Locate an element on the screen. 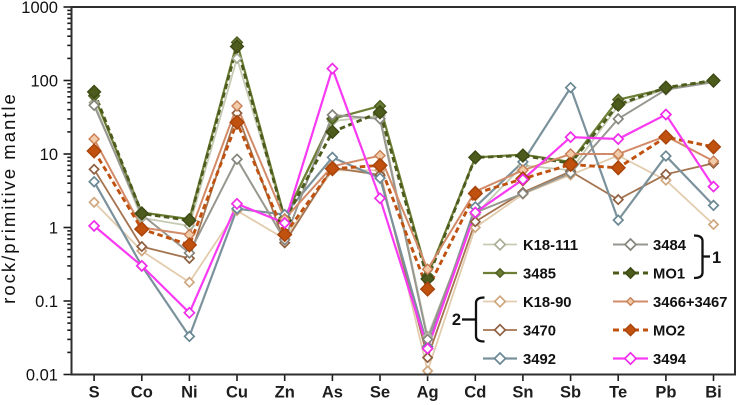 The height and width of the screenshot is (405, 737). svg-text: 3485 is located at coordinates (539, 275).